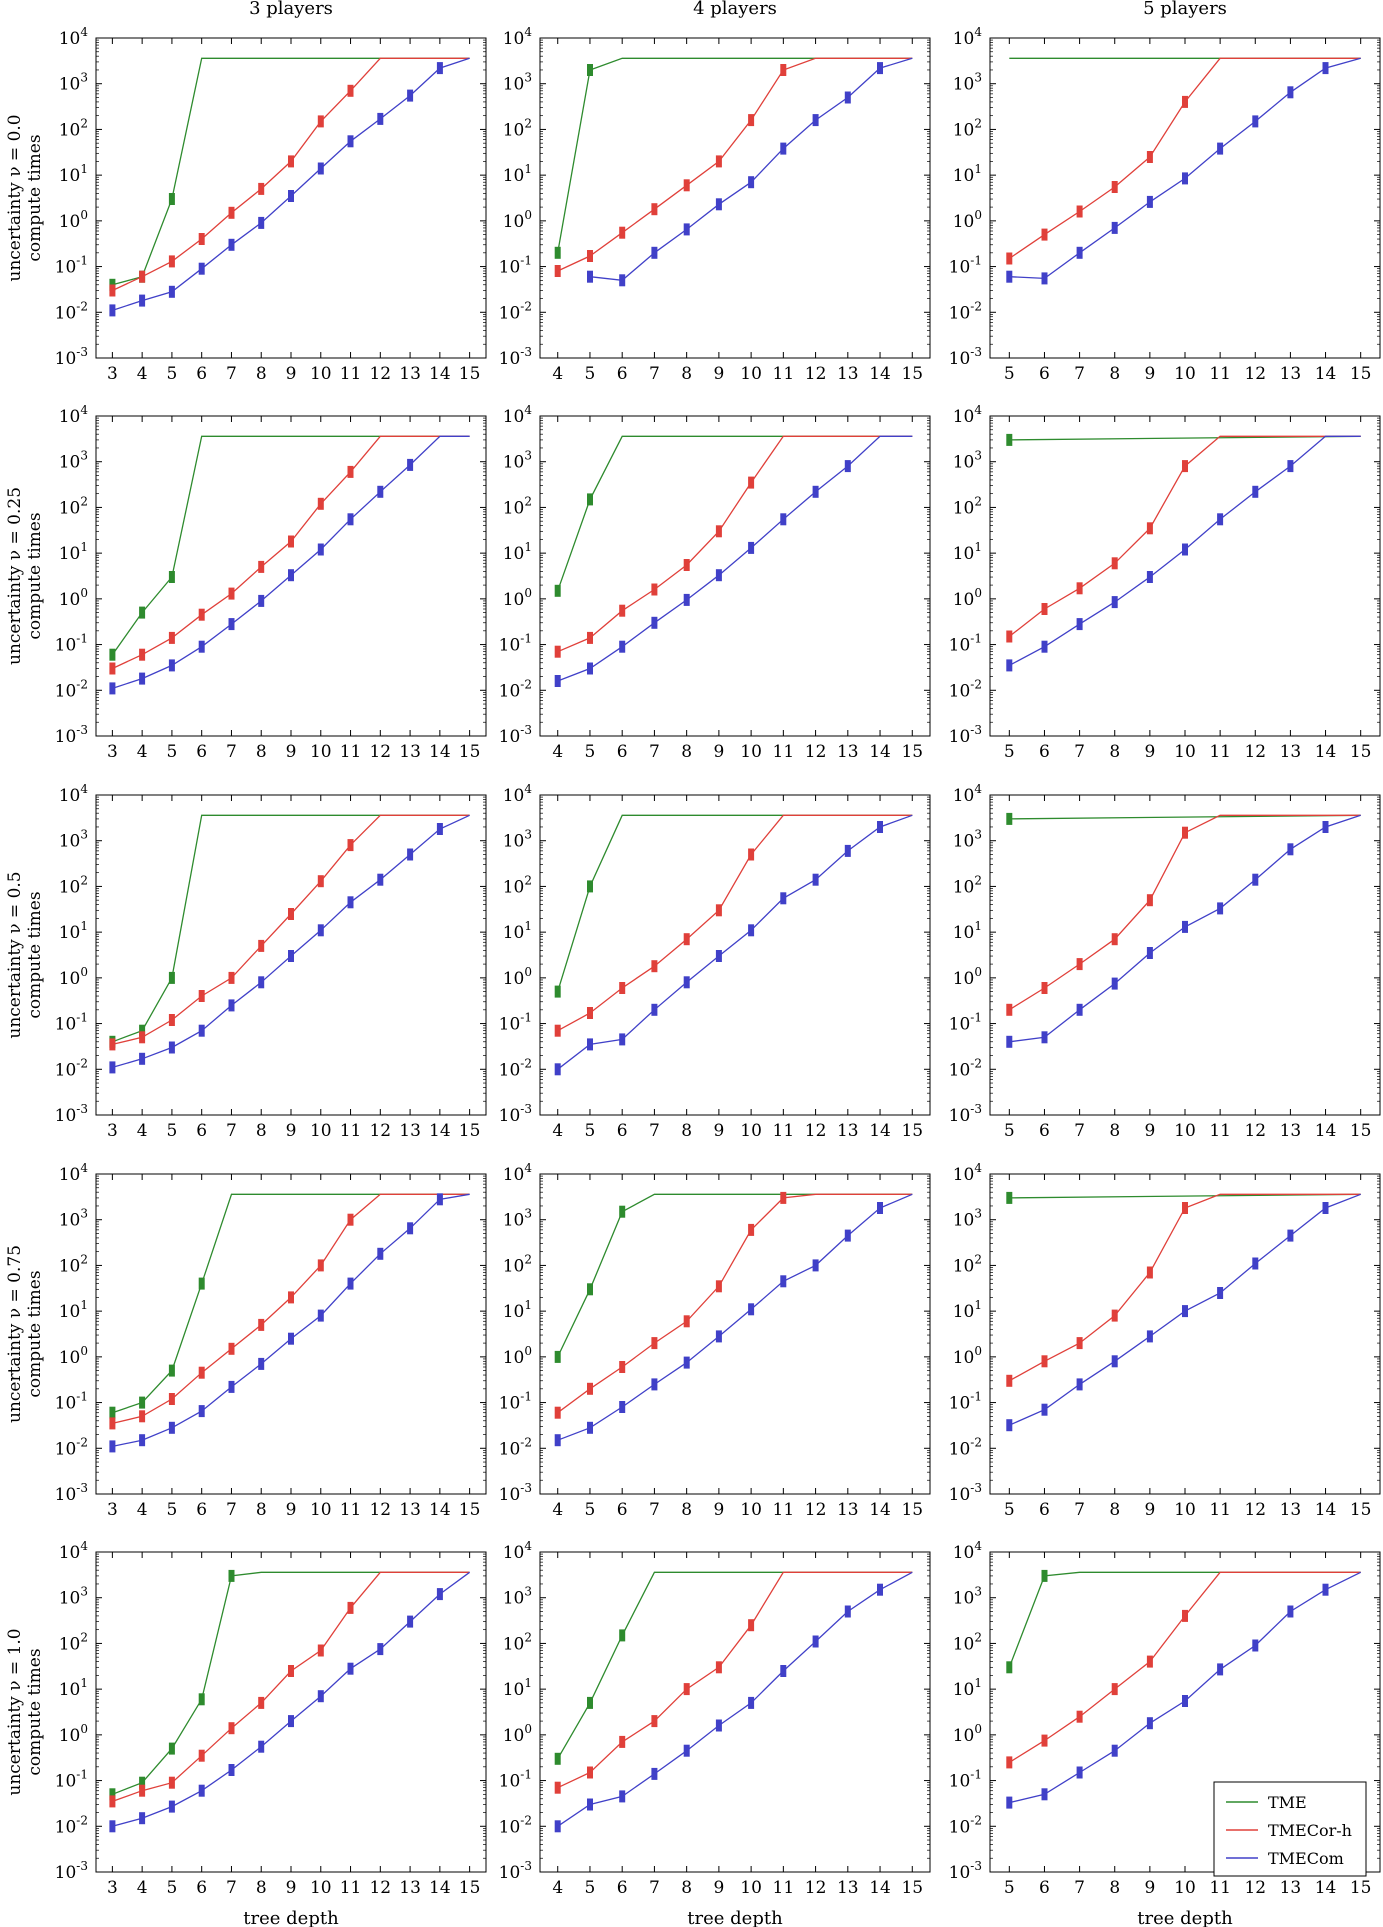  What do you see at coordinates (73, 977) in the screenshot?
I see `y-tick-label: 10⁰` at bounding box center [73, 977].